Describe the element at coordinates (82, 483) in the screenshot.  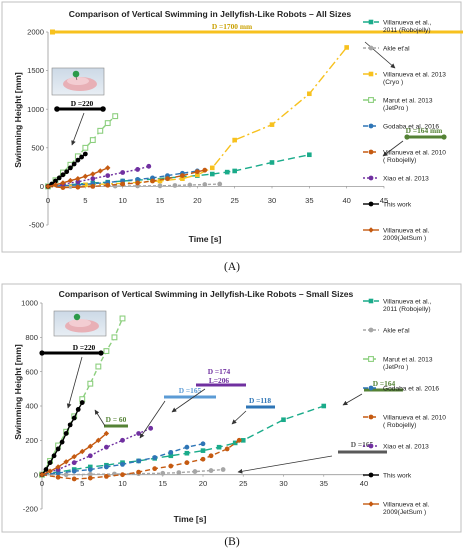
I see `chart-b-x-tick-label: 5` at that location.